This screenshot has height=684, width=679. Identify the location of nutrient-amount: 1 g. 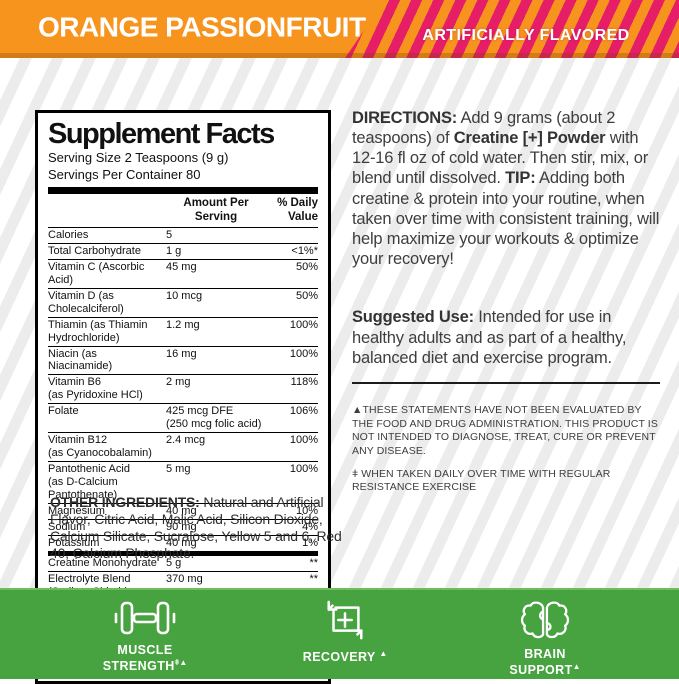
(174, 250).